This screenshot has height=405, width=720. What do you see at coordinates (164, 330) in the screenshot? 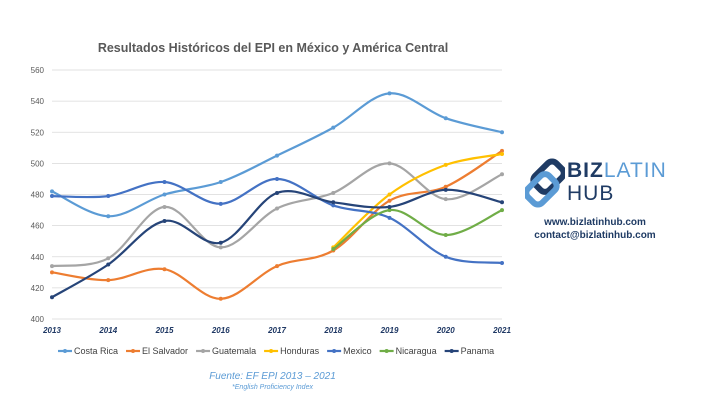
I see `x-tick-label: 2015` at bounding box center [164, 330].